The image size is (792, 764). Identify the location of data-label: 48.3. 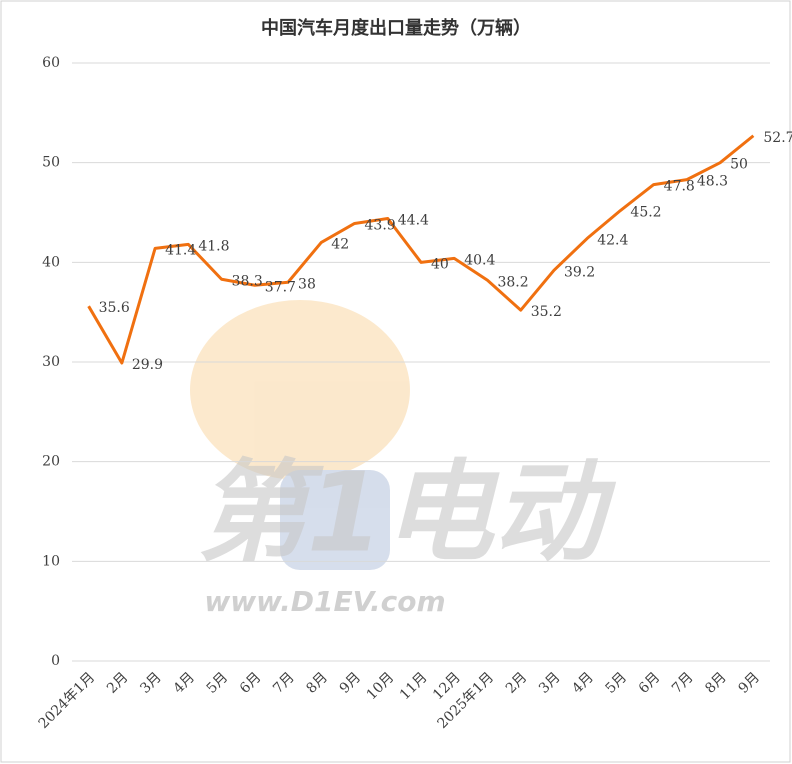
(712, 182).